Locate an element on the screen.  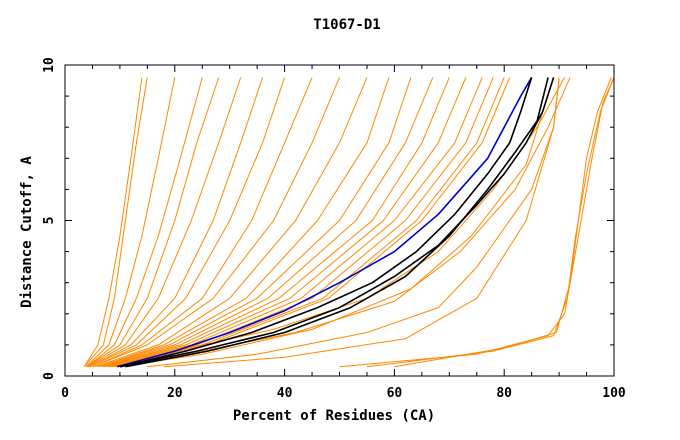
x-tick-label: 40 is located at coordinates (285, 393).